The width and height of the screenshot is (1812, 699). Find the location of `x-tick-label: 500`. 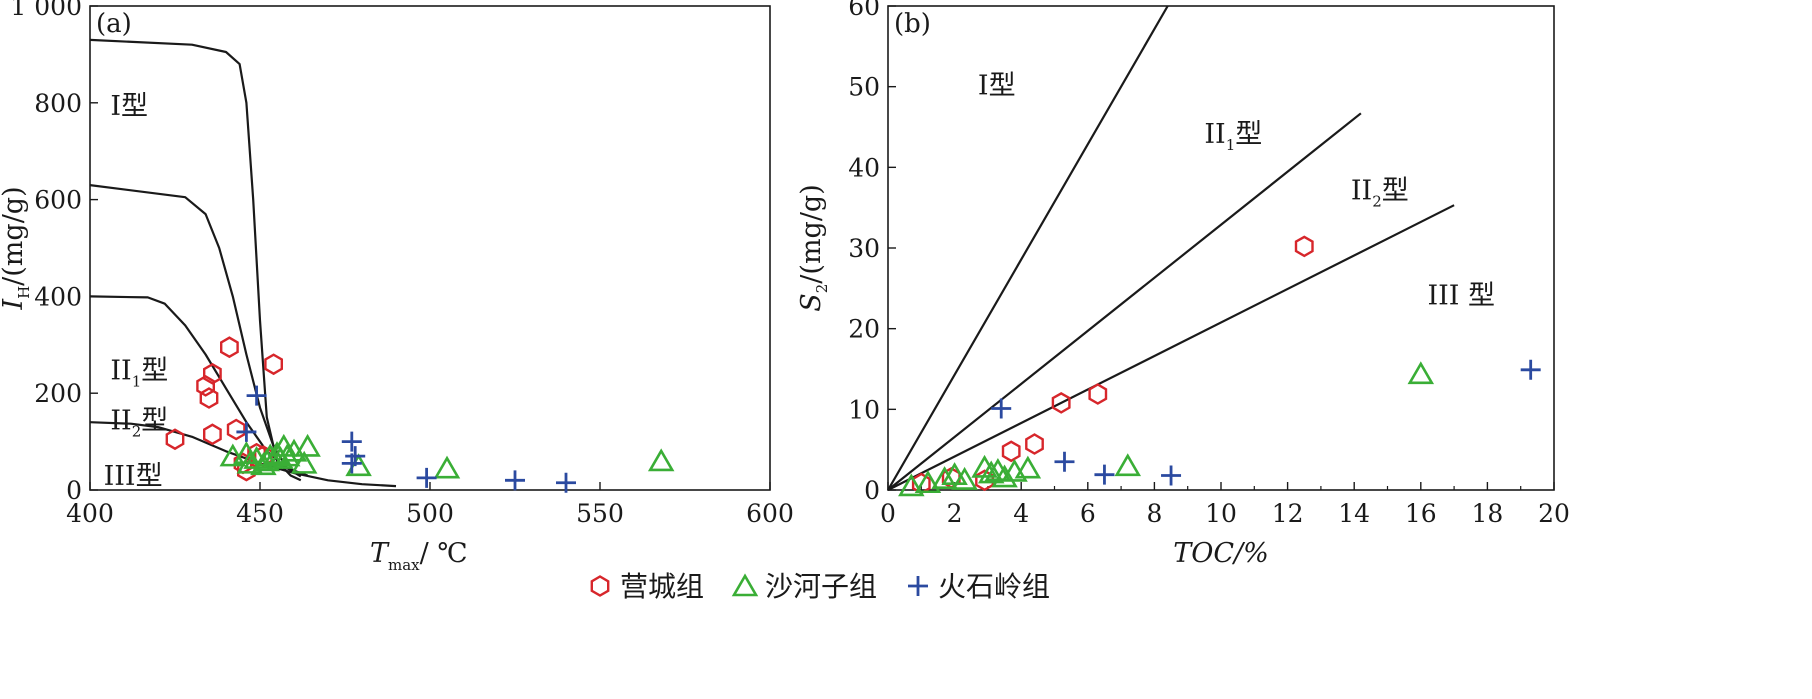

x-tick-label: 500 is located at coordinates (430, 513).